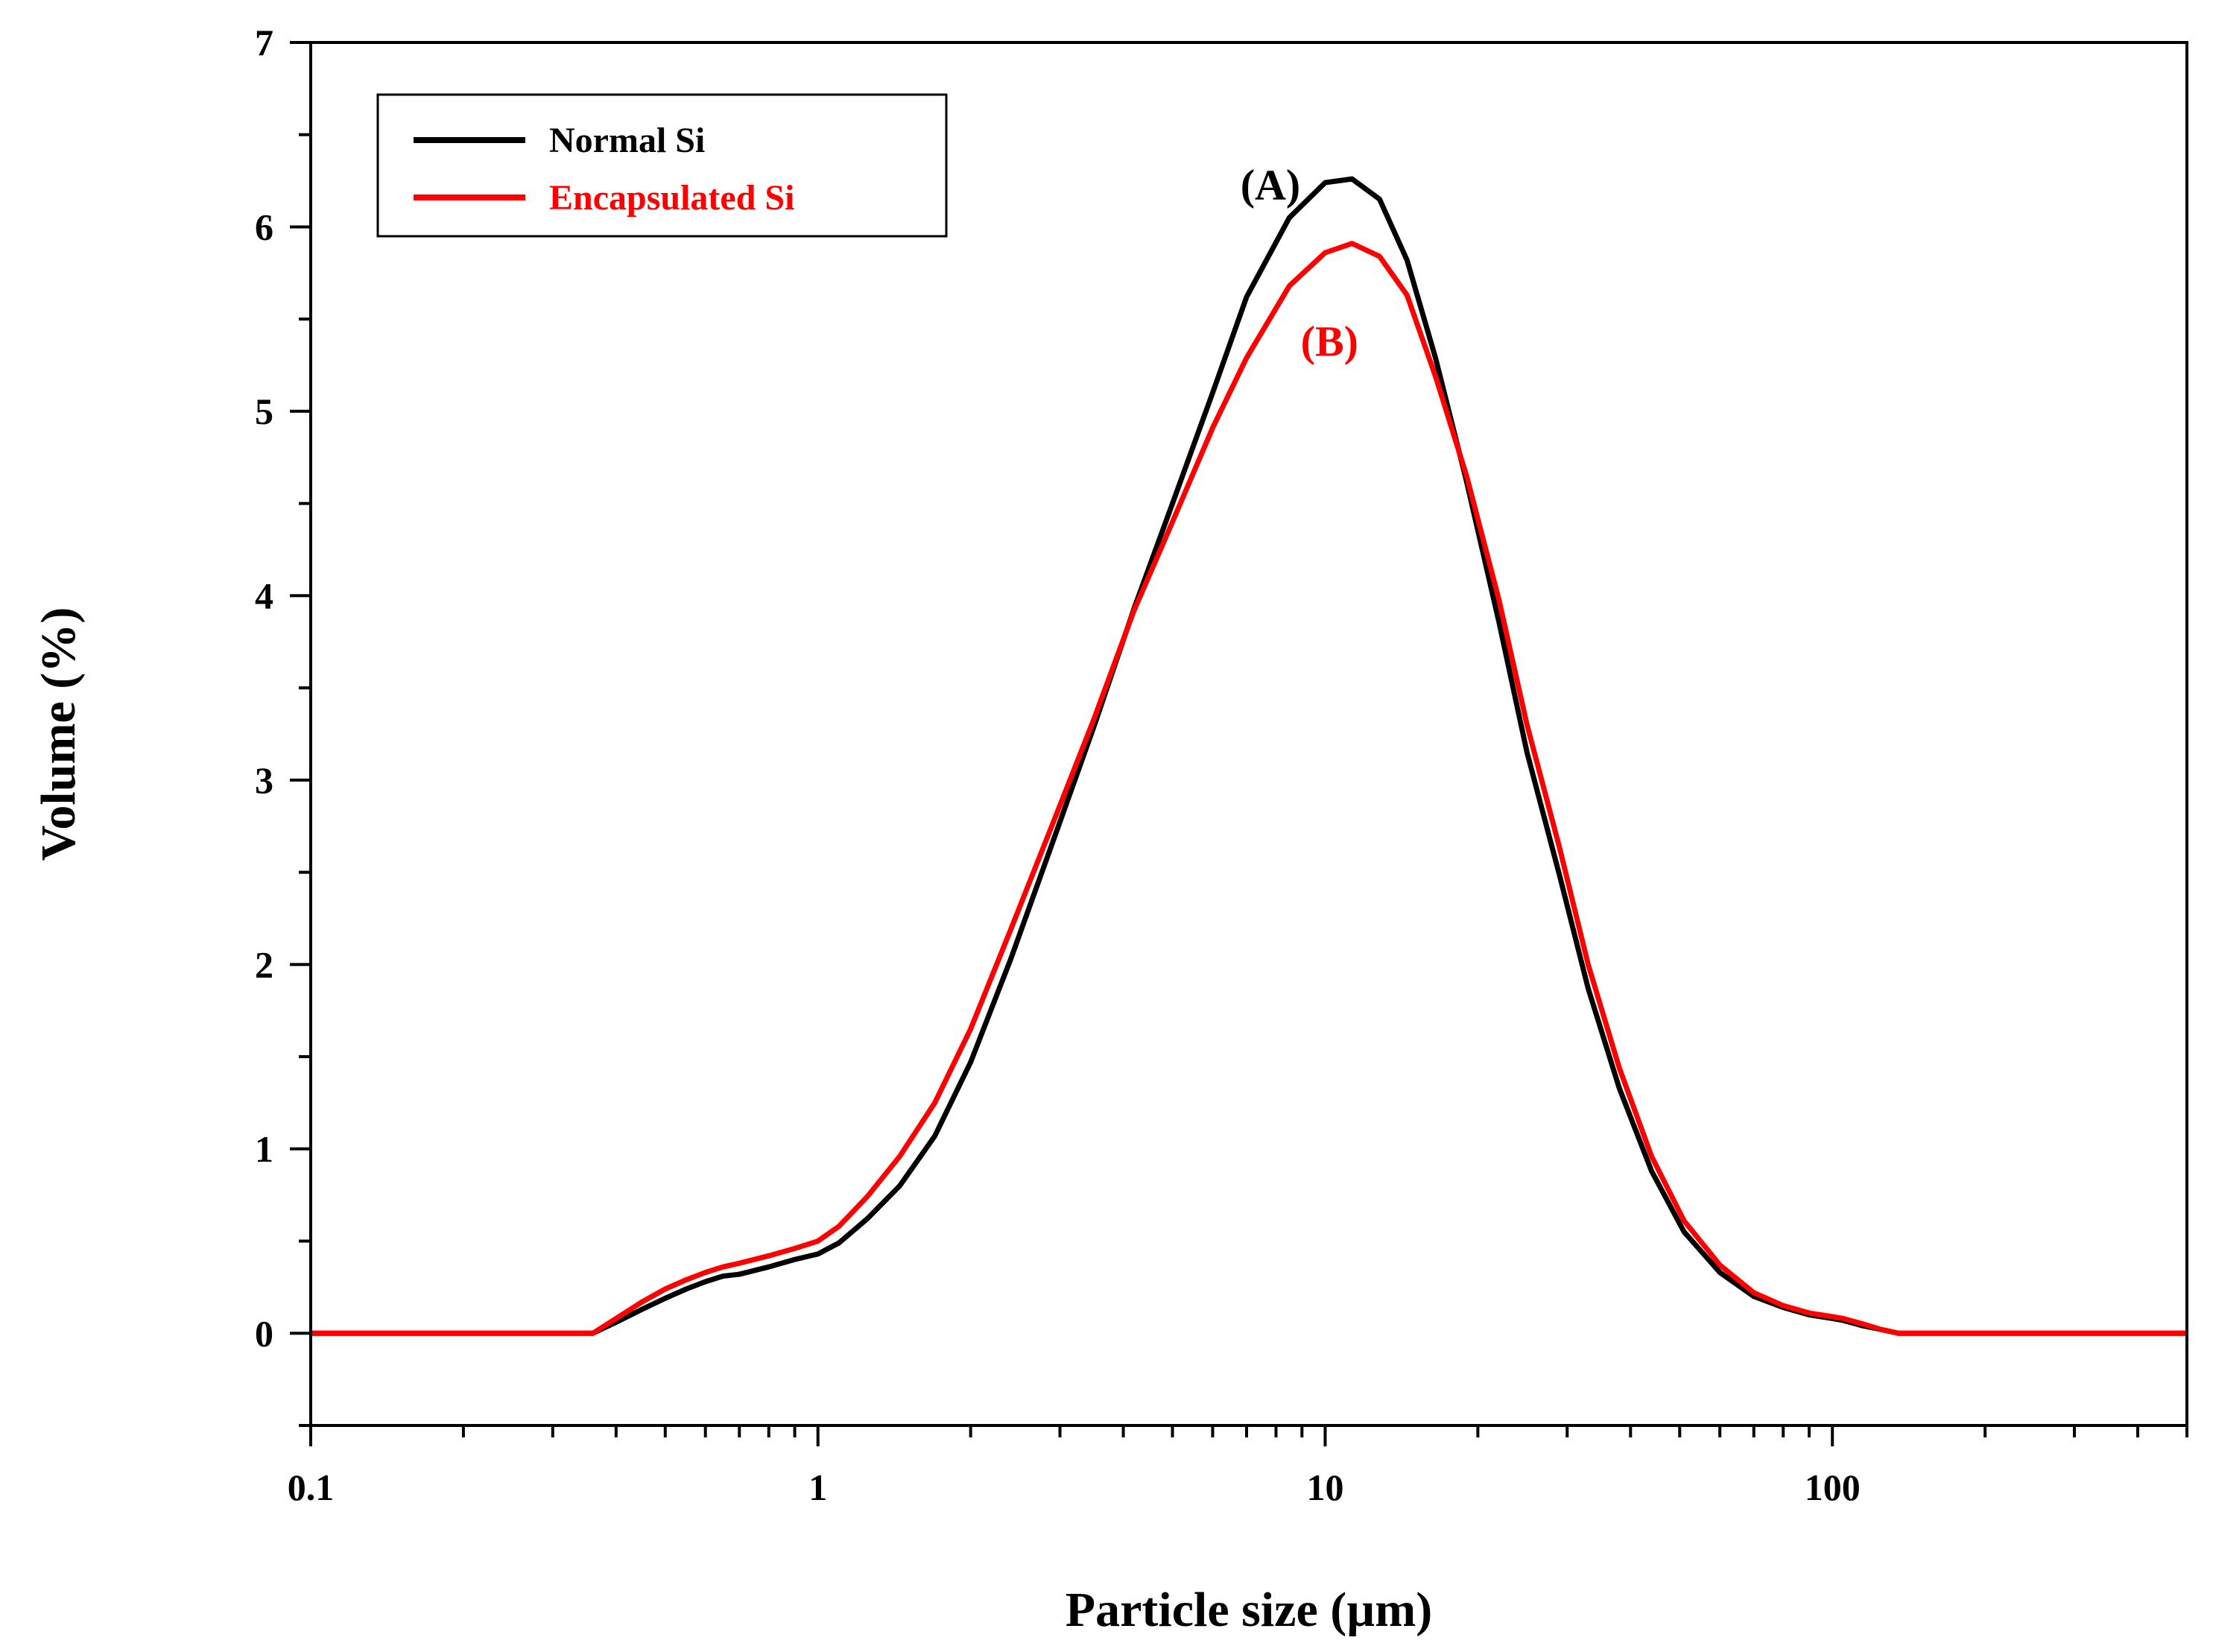 The image size is (2213, 1652). What do you see at coordinates (264, 411) in the screenshot?
I see `y-tick-label: 5` at bounding box center [264, 411].